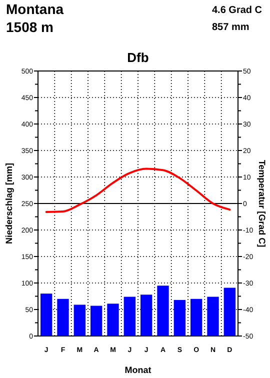  I want to click on chart-title: Dfb, so click(138, 57).